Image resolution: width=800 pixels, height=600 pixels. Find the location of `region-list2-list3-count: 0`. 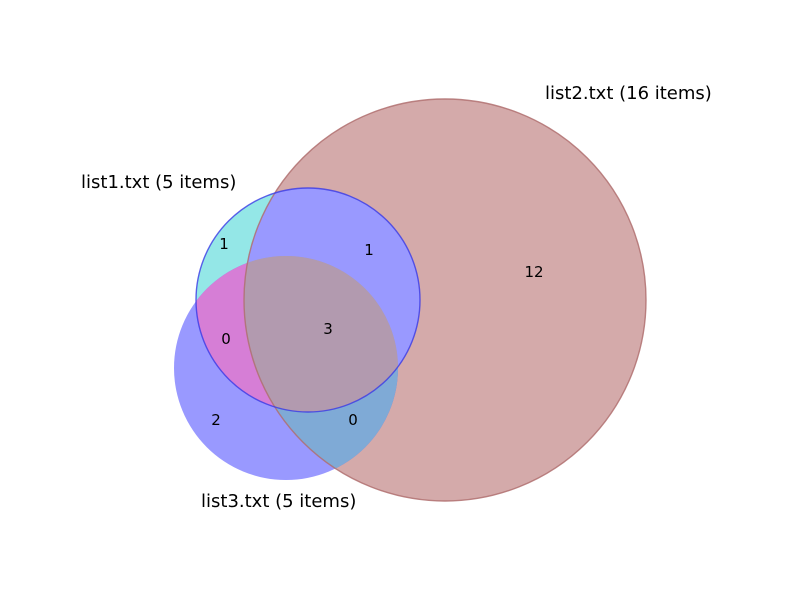

region-list2-list3-count: 0 is located at coordinates (353, 420).